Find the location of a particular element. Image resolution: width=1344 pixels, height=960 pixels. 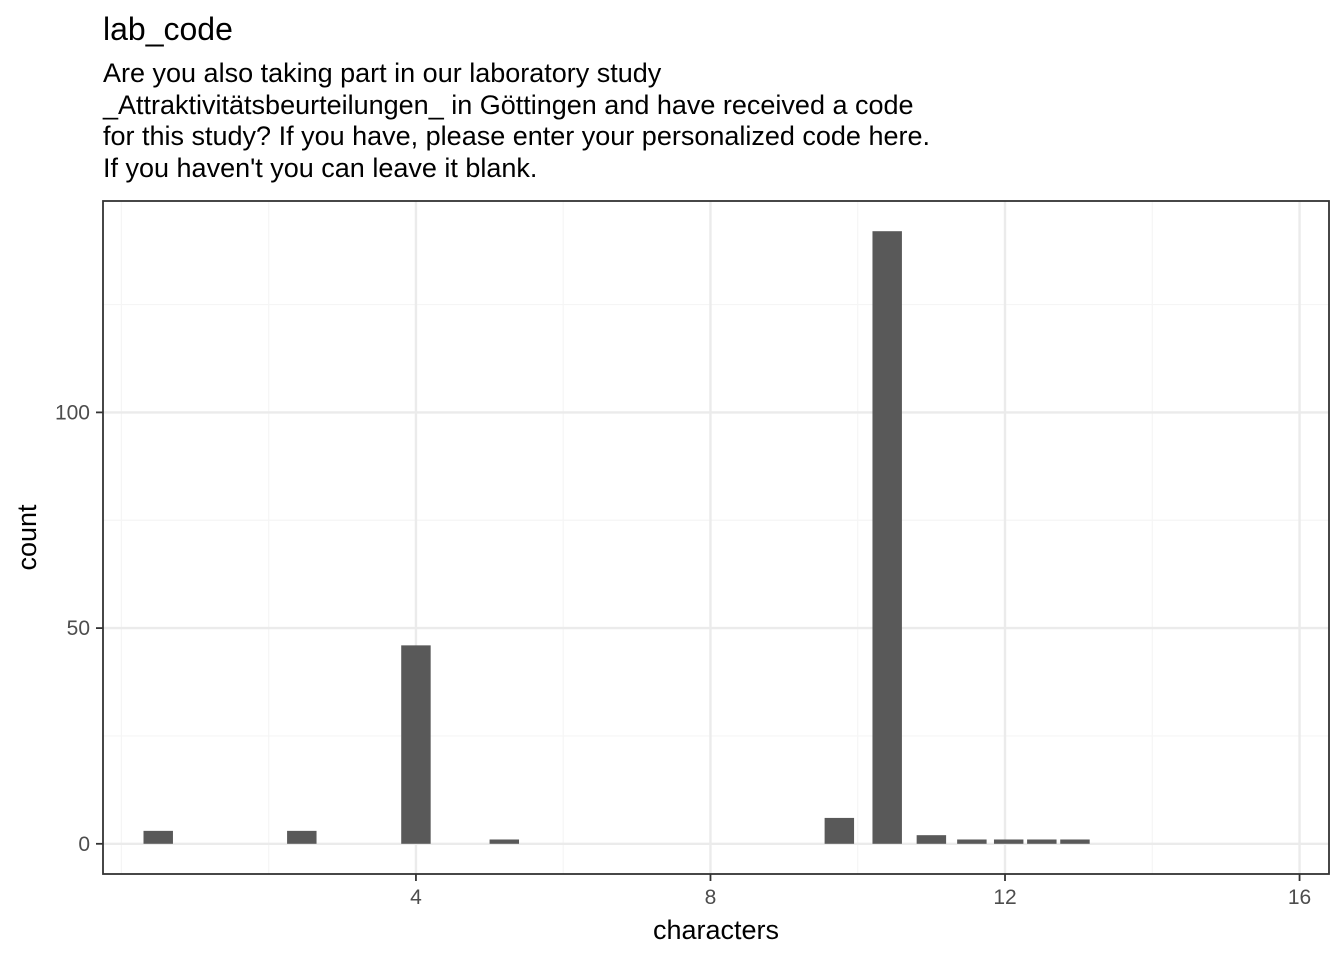

x-tick-label: 4 is located at coordinates (416, 897).